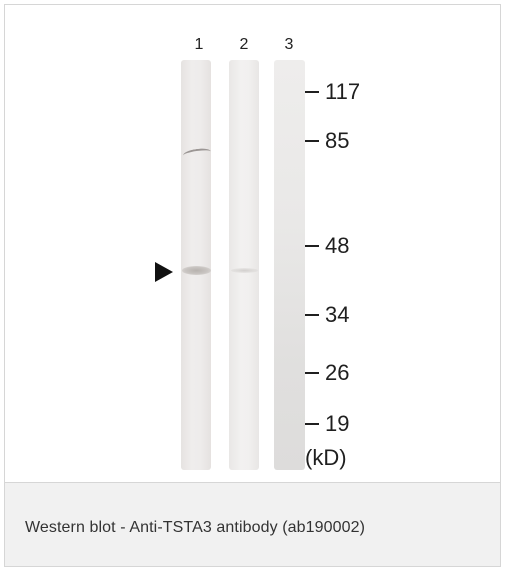  What do you see at coordinates (337, 245) in the screenshot?
I see `marker-label: 48` at bounding box center [337, 245].